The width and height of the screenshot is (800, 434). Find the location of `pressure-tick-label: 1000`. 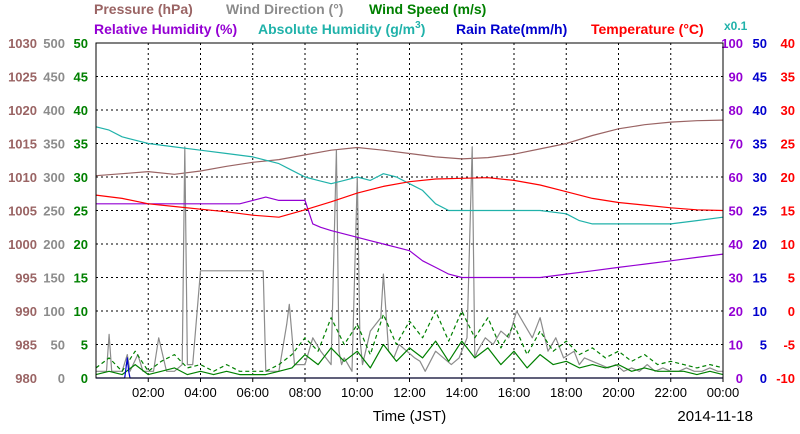

pressure-tick-label: 1000 is located at coordinates (22, 244).